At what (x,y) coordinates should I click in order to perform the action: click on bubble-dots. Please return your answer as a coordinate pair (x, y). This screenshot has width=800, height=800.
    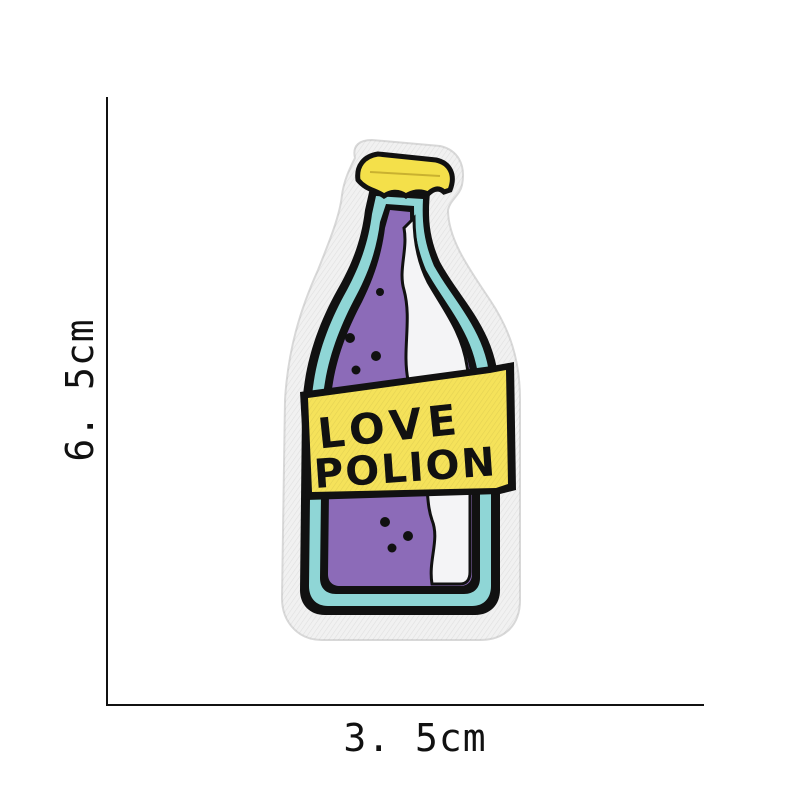
    Looking at the image, I should click on (379, 420).